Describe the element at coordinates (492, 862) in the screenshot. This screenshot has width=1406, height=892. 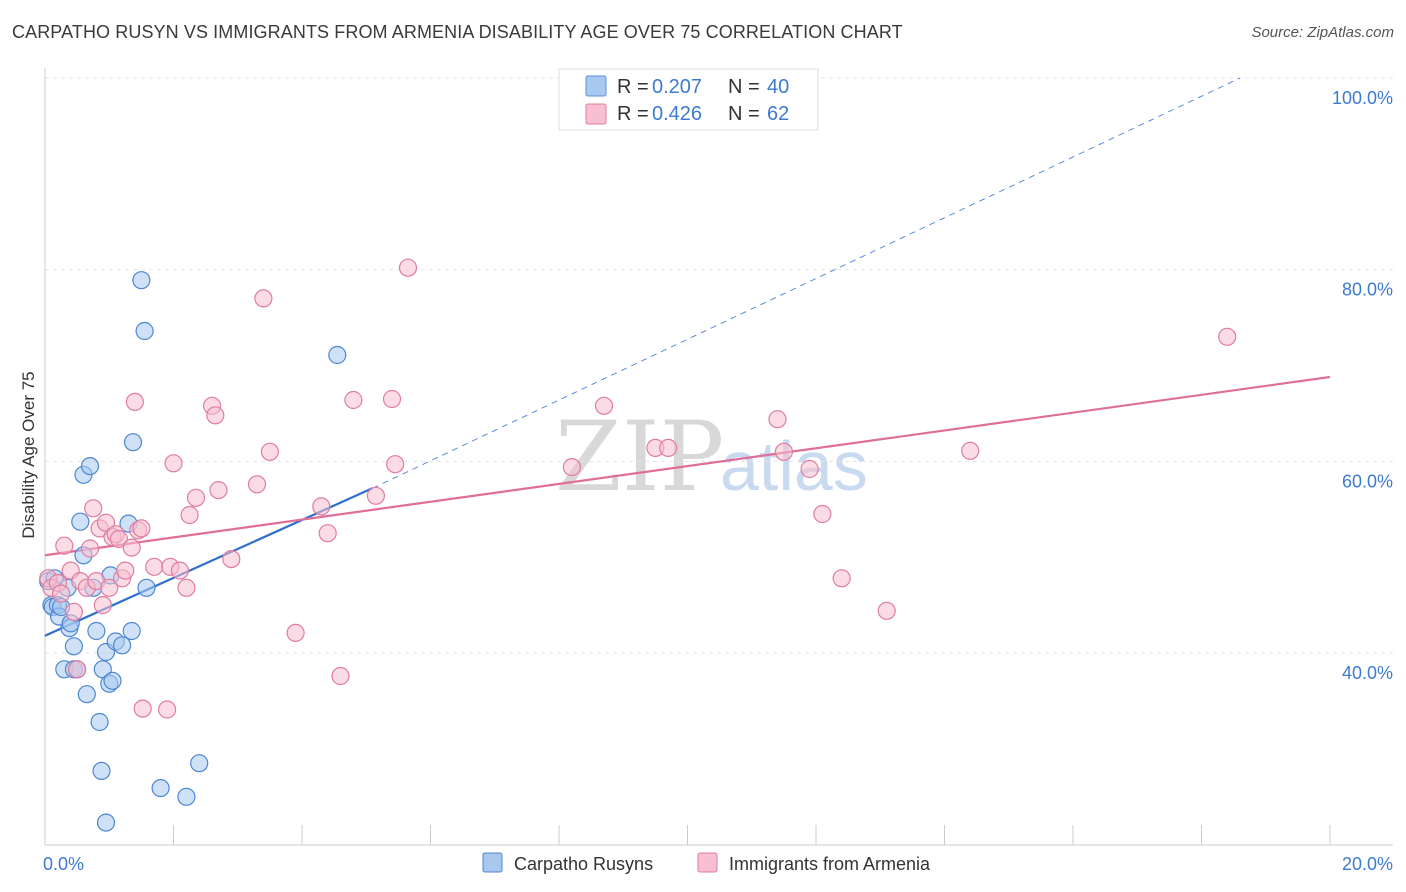
I see `bottom-legend-swatch-carpatho` at that location.